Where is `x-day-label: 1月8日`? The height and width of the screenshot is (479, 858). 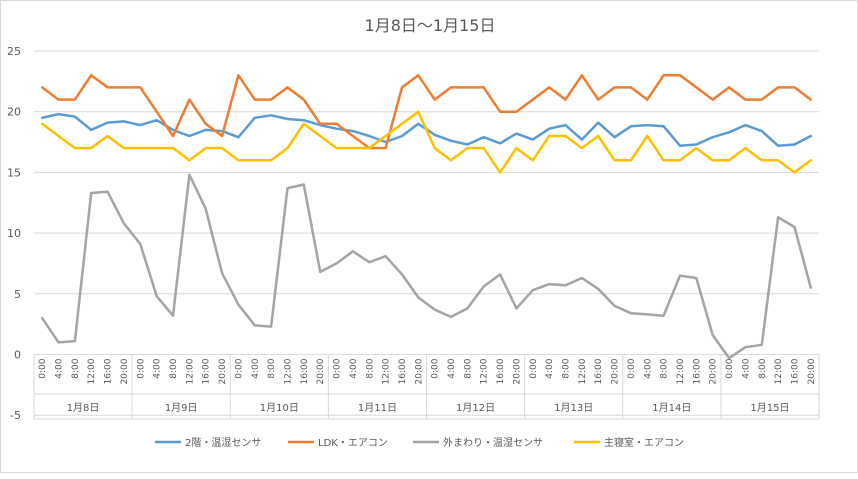
x-day-label: 1月8日 is located at coordinates (83, 408).